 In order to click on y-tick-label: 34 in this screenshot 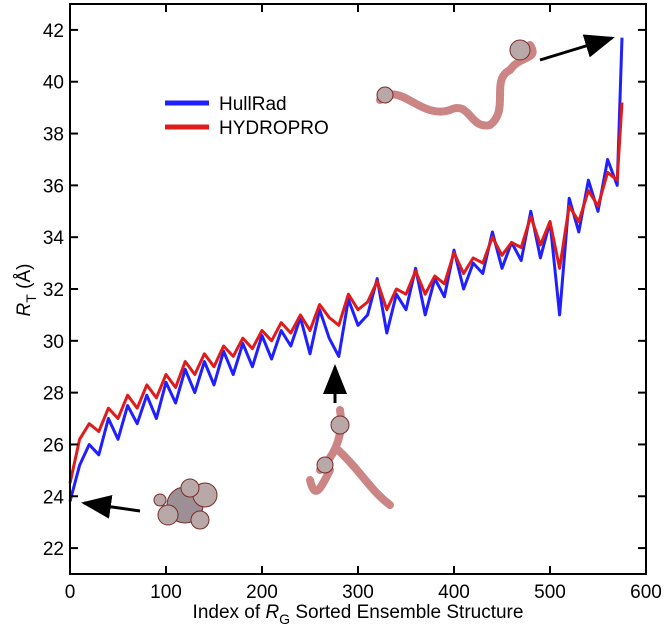, I will do `click(54, 238)`.